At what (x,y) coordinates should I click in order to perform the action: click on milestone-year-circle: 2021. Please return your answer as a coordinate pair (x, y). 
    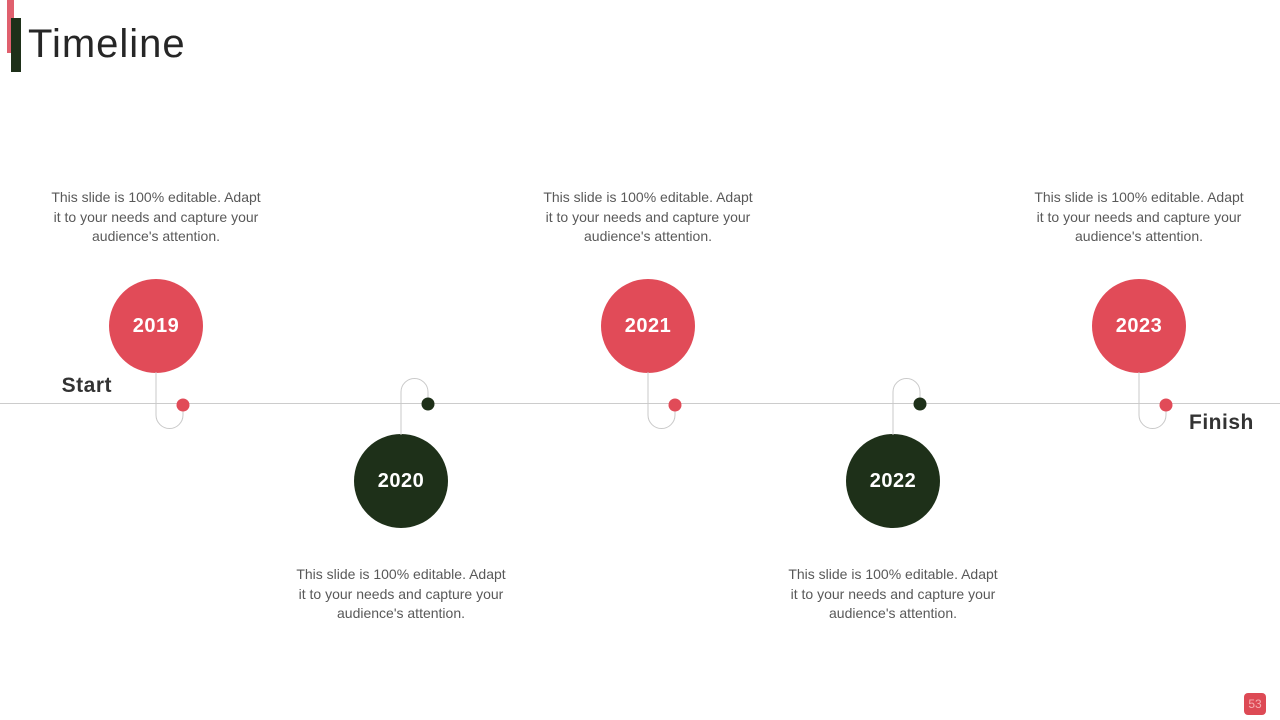
    Looking at the image, I should click on (648, 326).